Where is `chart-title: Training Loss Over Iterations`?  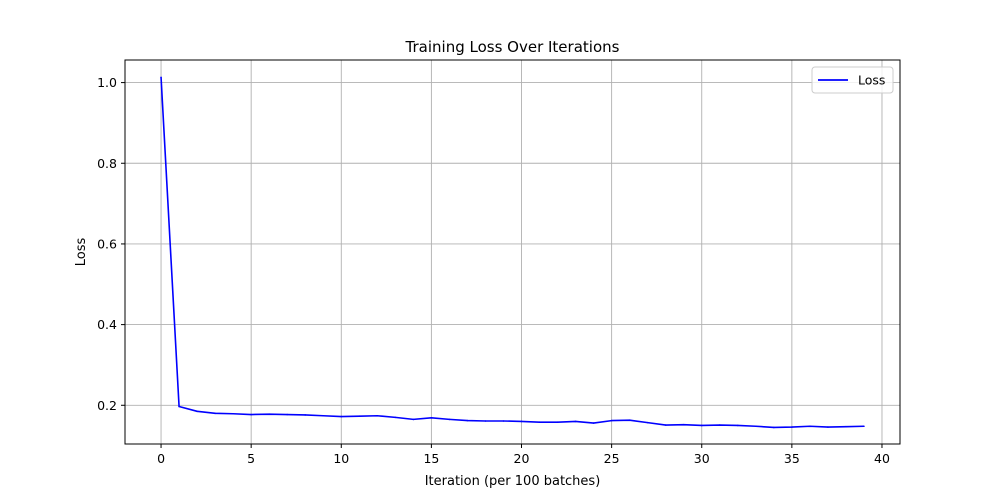
chart-title: Training Loss Over Iterations is located at coordinates (512, 47).